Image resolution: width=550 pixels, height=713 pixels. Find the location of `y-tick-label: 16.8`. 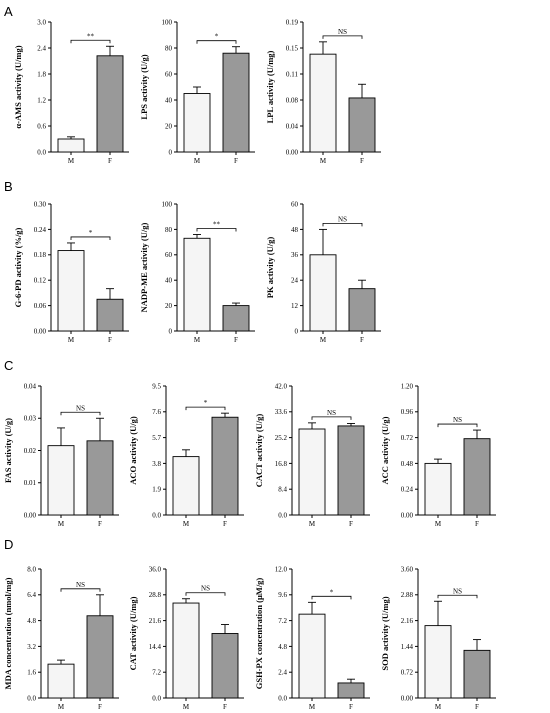

y-tick-label: 16.8 is located at coordinates (281, 464).